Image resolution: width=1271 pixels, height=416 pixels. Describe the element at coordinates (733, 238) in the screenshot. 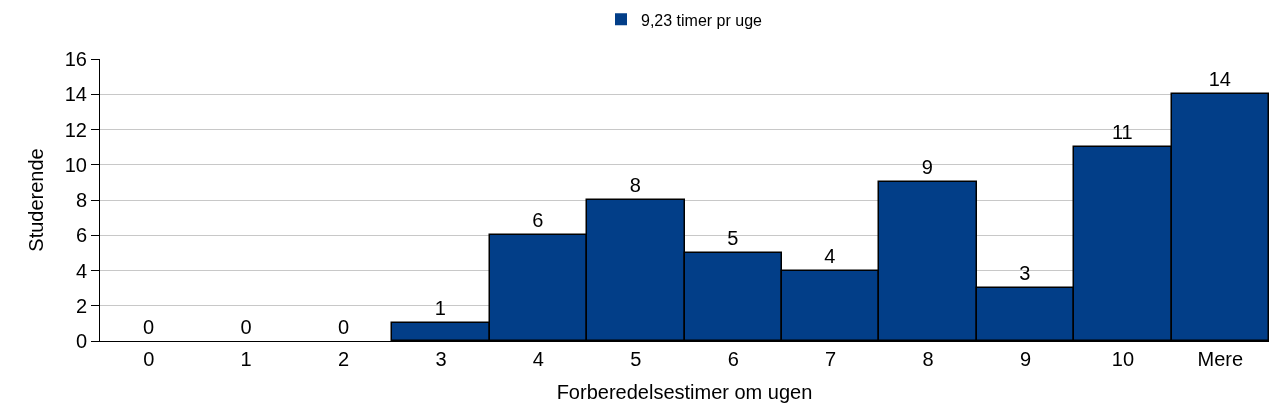

I see `data-label: 5` at that location.